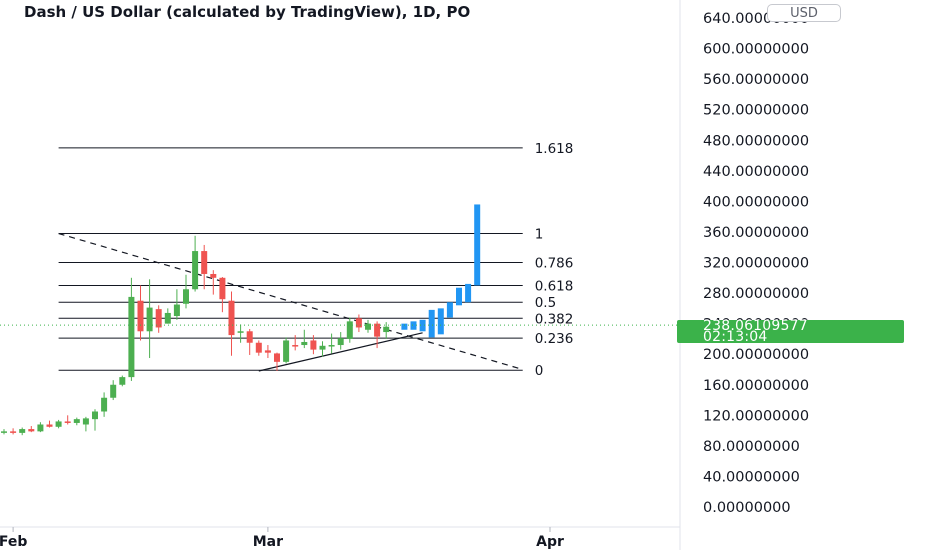  Describe the element at coordinates (554, 286) in the screenshot. I see `fib-level-label: 0.618` at that location.